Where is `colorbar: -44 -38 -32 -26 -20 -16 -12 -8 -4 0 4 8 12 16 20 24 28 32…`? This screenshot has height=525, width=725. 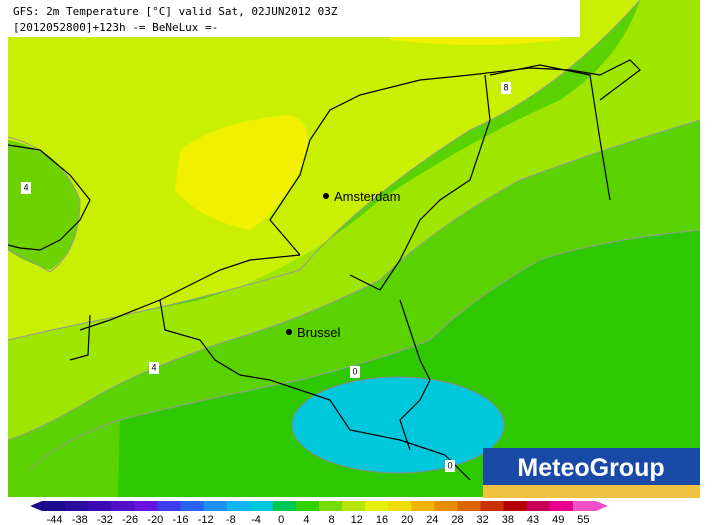 colorbar: -44 -38 -32 -26 -20 -16 -12 -8 -4 0 4 8 12 16 20 24 28 32… is located at coordinates (319, 513).